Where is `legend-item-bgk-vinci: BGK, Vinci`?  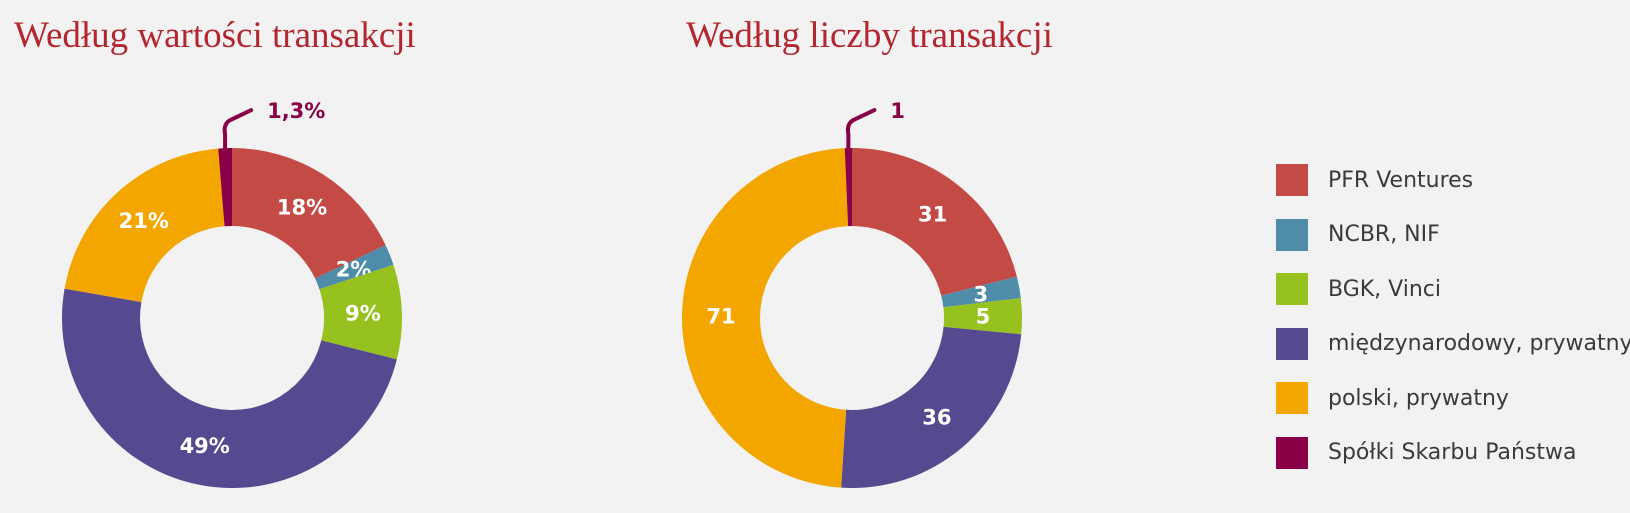
legend-item-bgk-vinci: BGK, Vinci is located at coordinates (1453, 289).